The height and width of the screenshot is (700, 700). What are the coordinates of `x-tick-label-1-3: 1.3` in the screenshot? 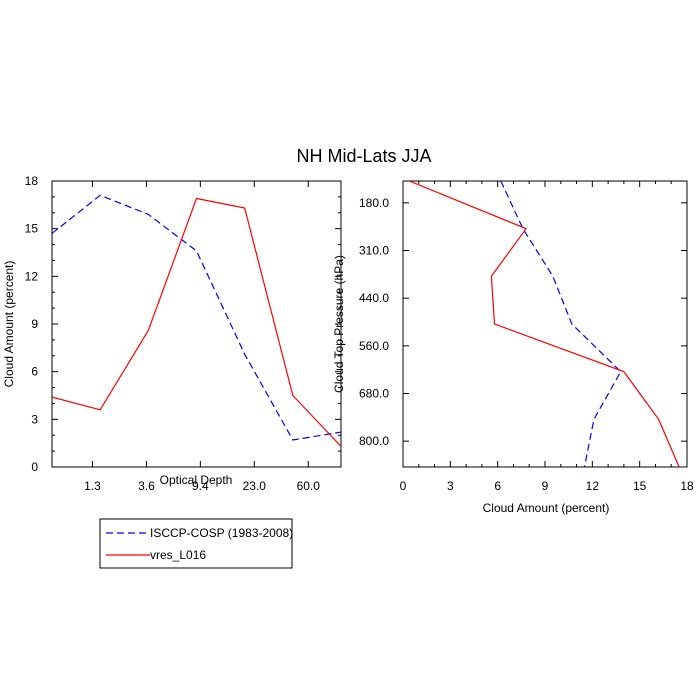 It's located at (92, 486).